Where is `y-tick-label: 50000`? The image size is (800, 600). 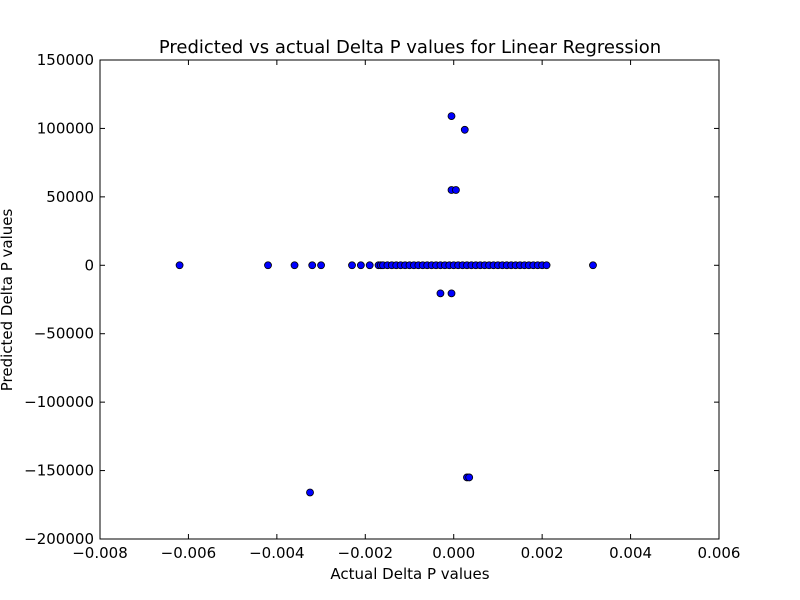 y-tick-label: 50000 is located at coordinates (70, 197).